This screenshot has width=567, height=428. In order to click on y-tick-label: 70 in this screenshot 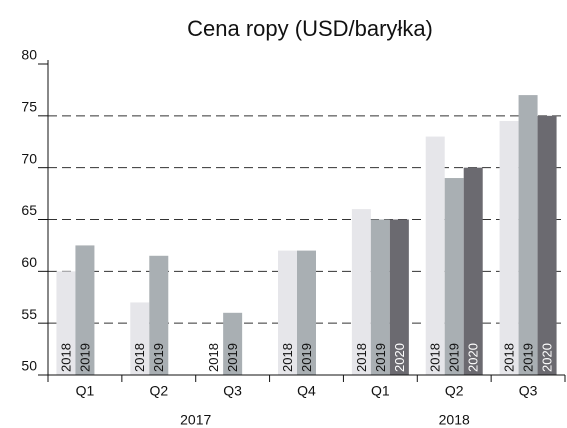, I will do `click(29, 158)`.